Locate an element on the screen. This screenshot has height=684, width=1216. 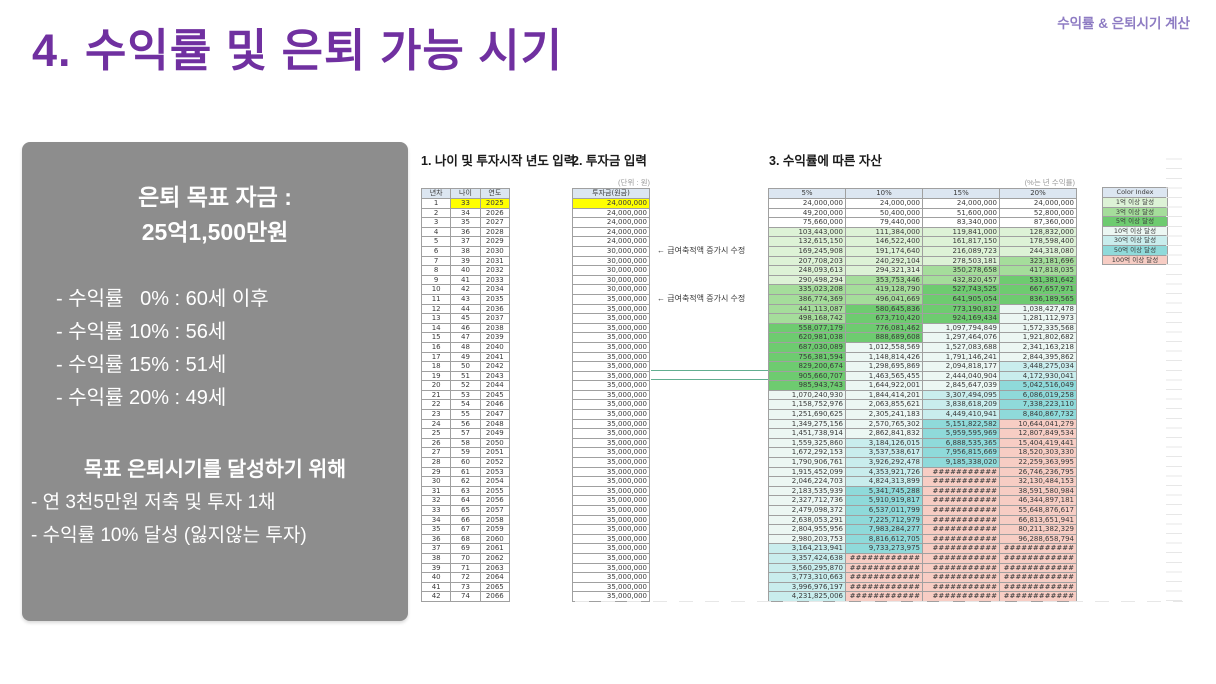
asset-cell: 1,527,083,688 is located at coordinates (961, 347).